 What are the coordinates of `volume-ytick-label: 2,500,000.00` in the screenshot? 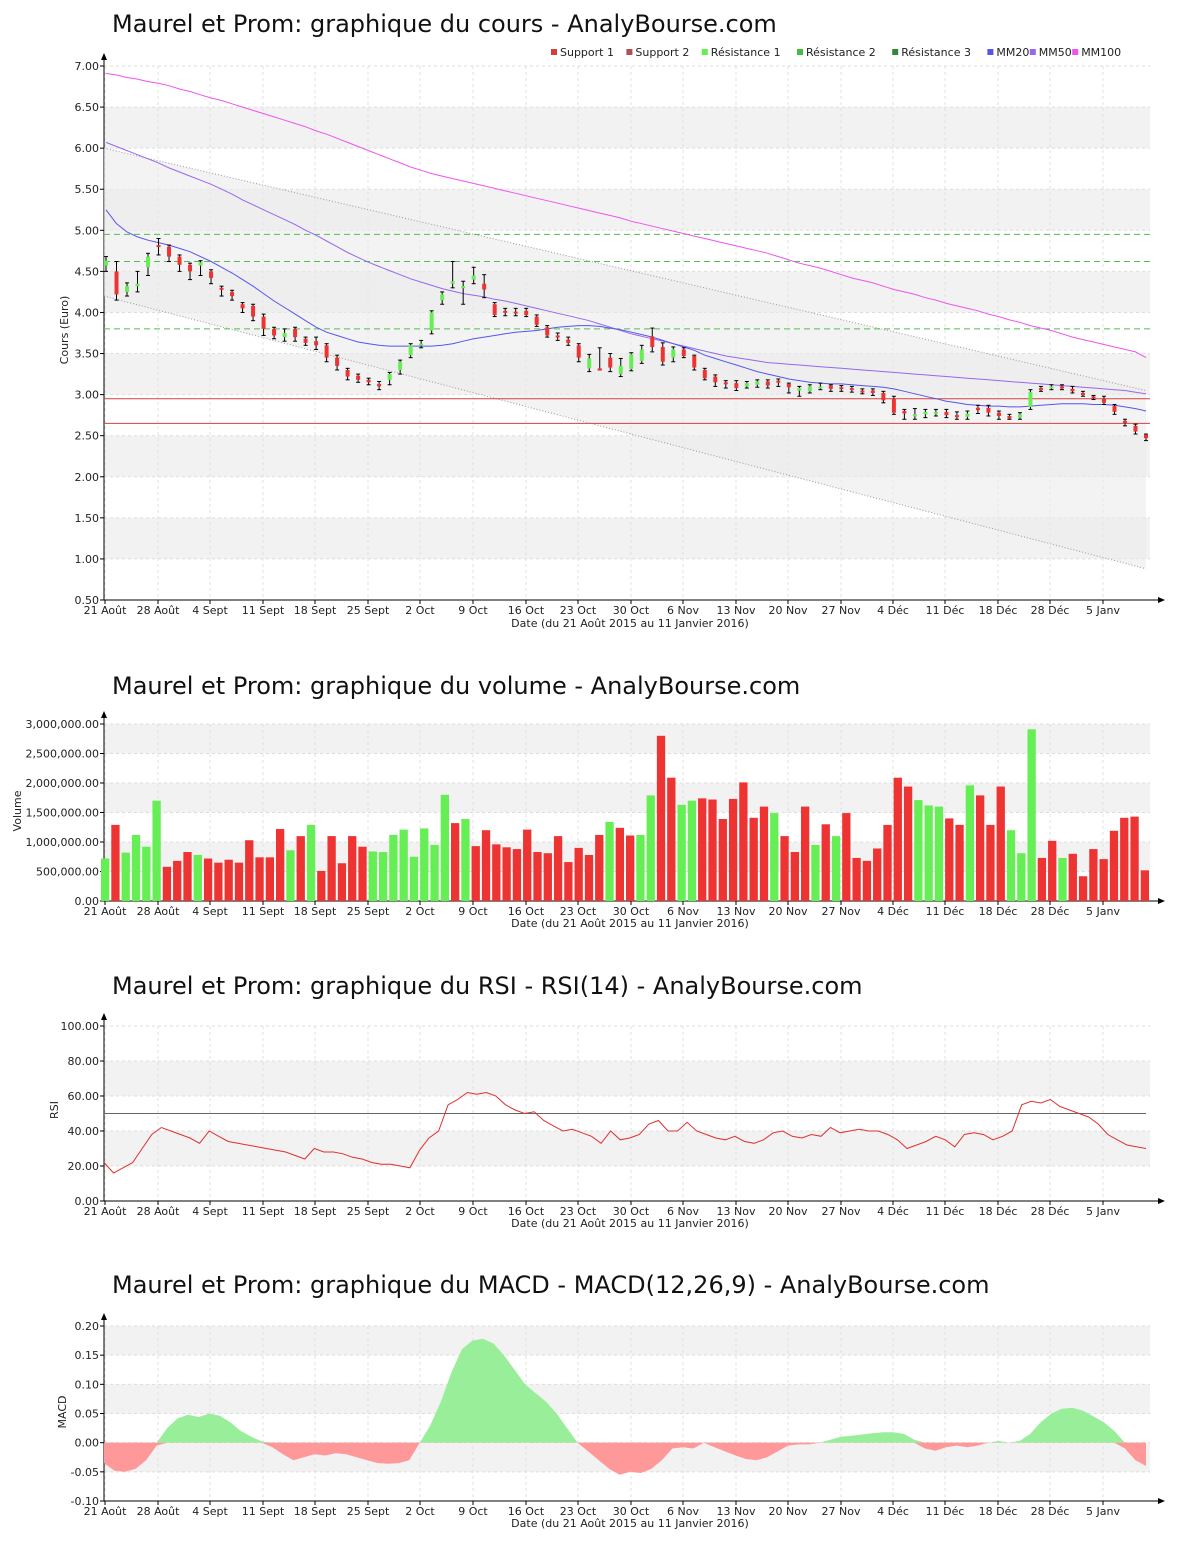 It's located at (62, 754).